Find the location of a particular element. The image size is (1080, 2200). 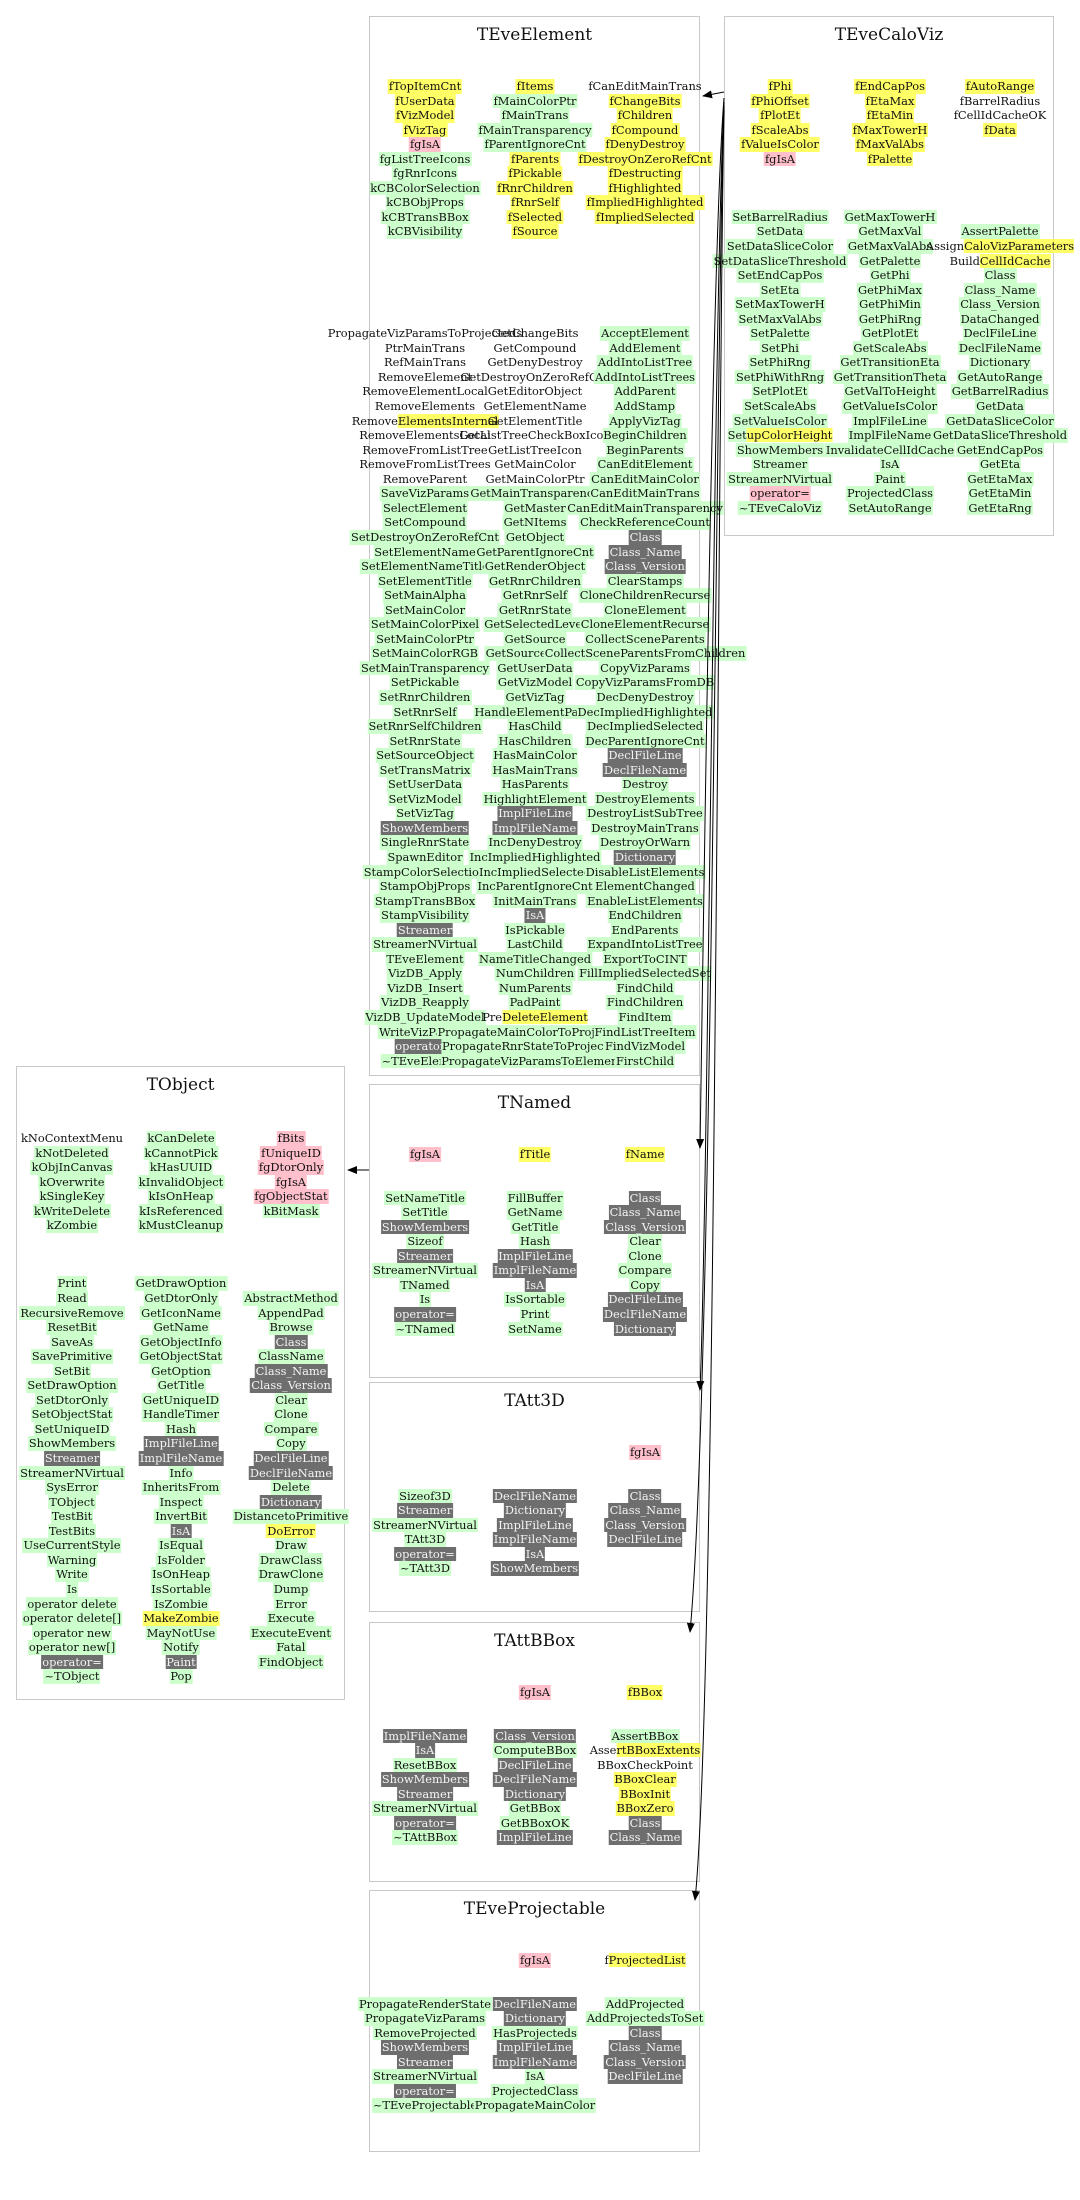

class-title: TAtt3D is located at coordinates (534, 1401).